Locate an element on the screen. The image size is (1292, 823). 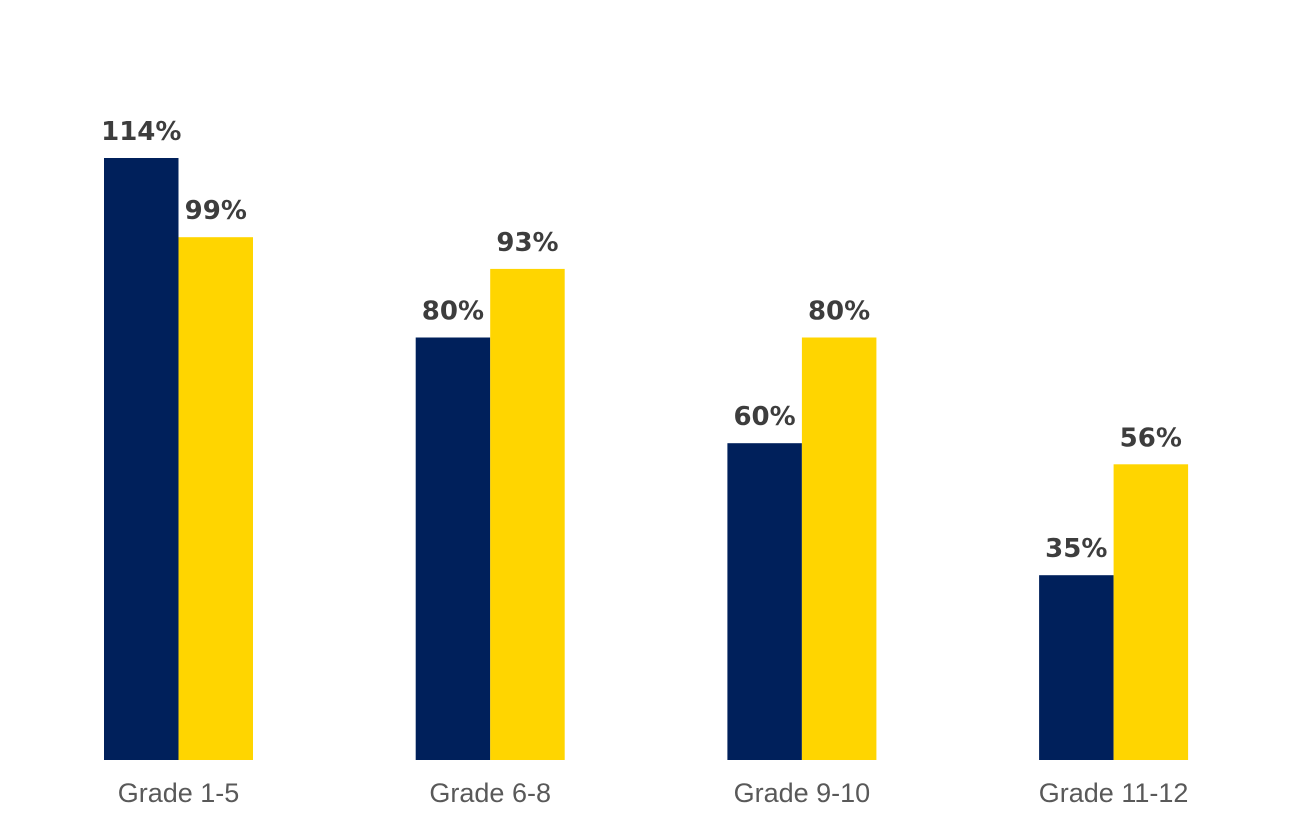
x-tick-label: Grade 6-8 is located at coordinates (490, 793).